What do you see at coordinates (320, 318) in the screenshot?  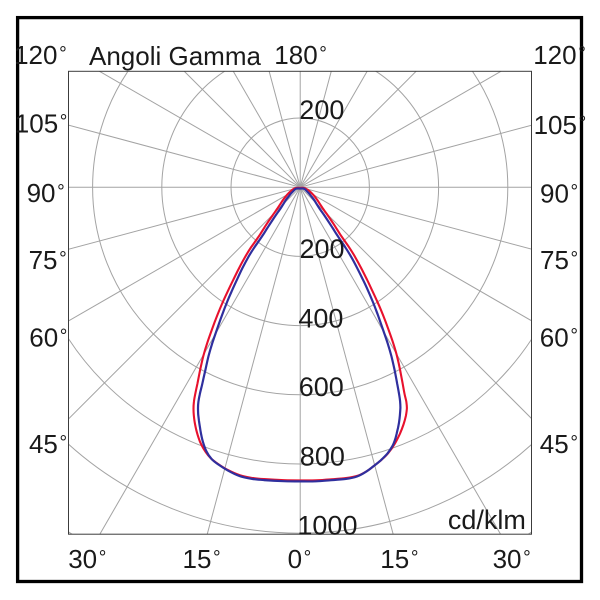 I see `svg-text: 400` at bounding box center [320, 318].